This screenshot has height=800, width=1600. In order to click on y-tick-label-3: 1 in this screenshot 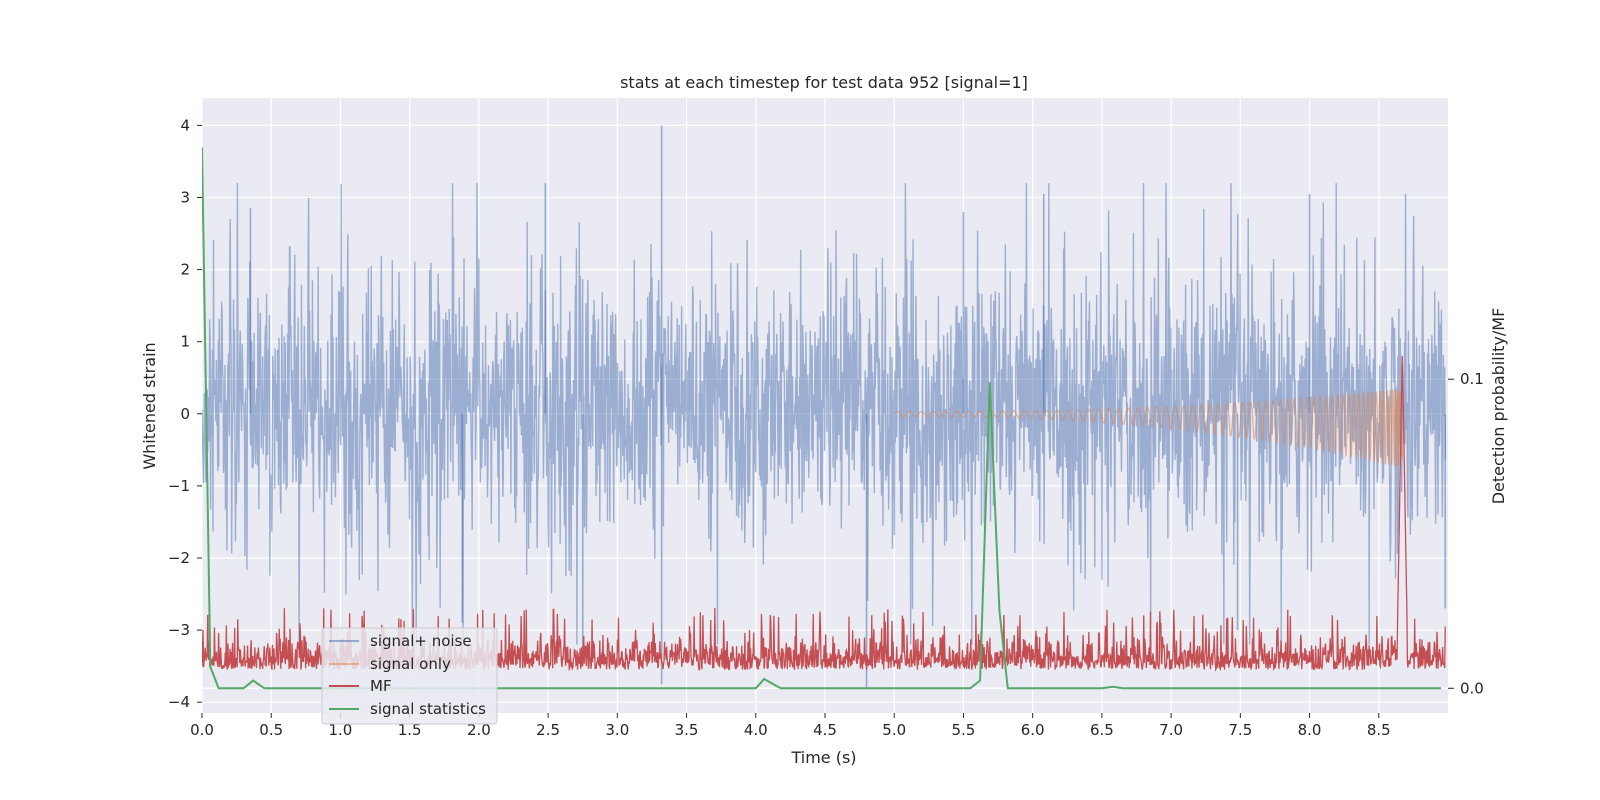, I will do `click(185, 342)`.